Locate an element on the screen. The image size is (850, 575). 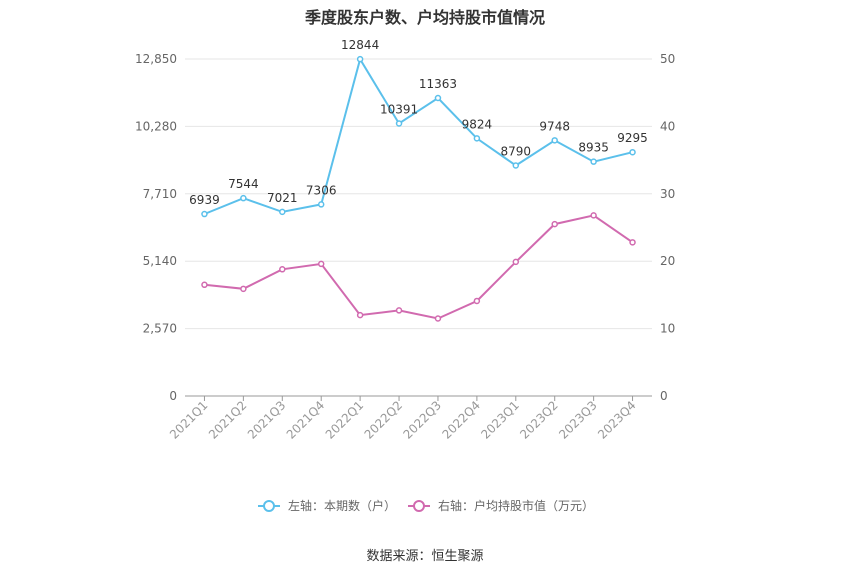
right-axis-ticks: 0 10 20 30 40 50 is located at coordinates (667, 227).